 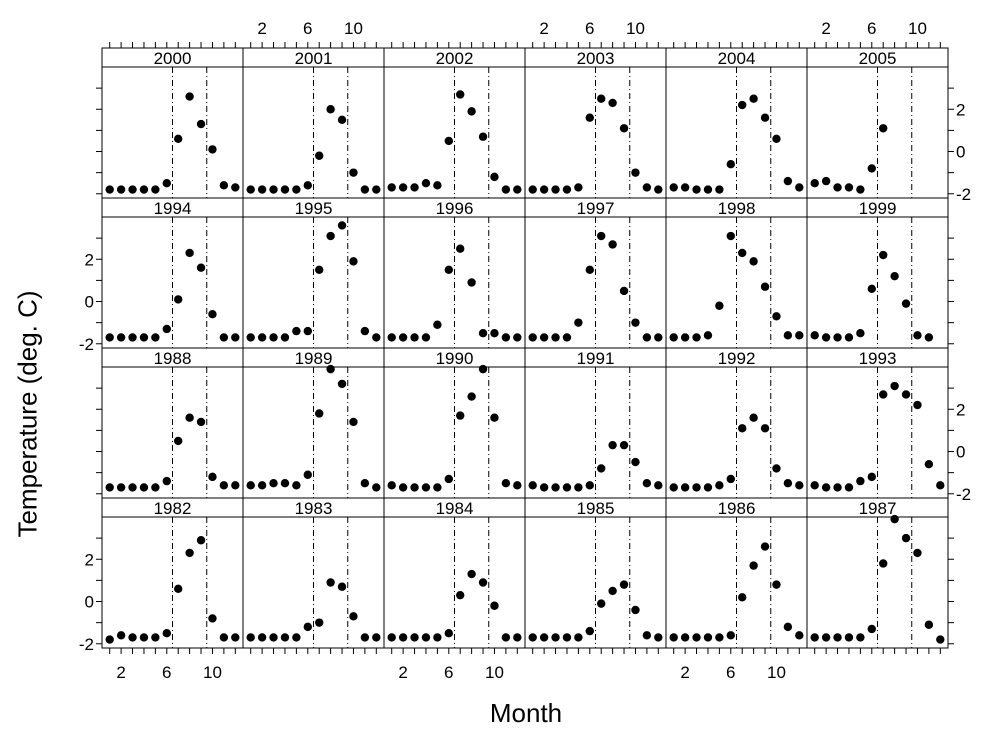 I want to click on panel-year-label: 1993, so click(x=878, y=358).